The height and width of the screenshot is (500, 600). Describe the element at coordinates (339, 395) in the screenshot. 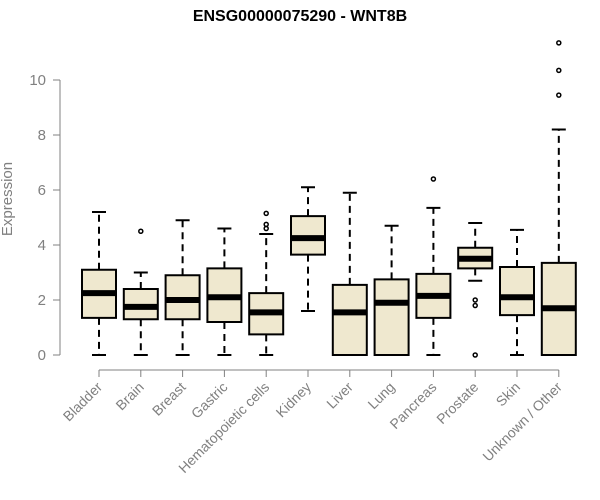

I see `x-tick-label: Liver` at that location.